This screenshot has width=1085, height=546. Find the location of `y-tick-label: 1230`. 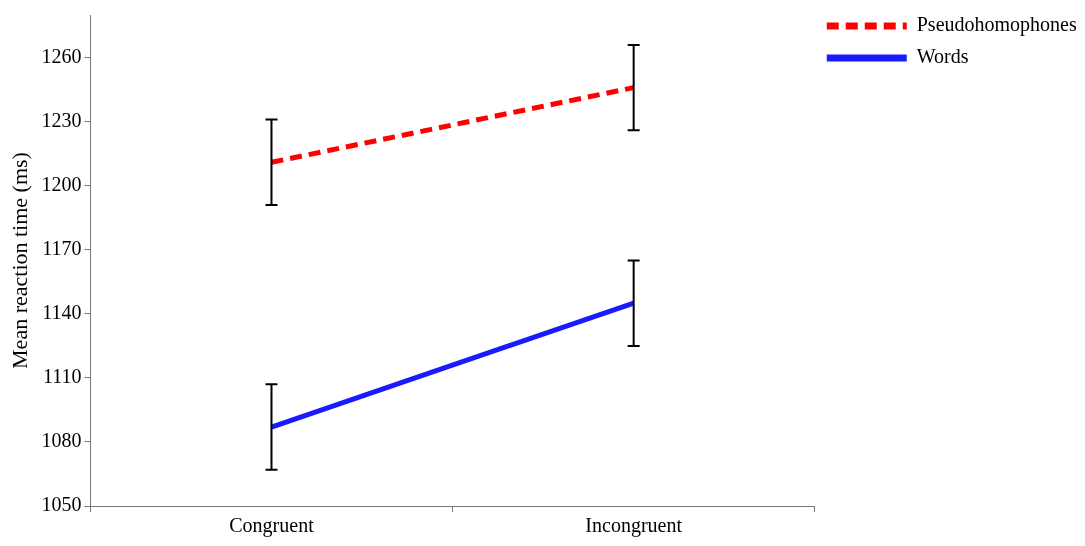

y-tick-label: 1230 is located at coordinates (61, 119).